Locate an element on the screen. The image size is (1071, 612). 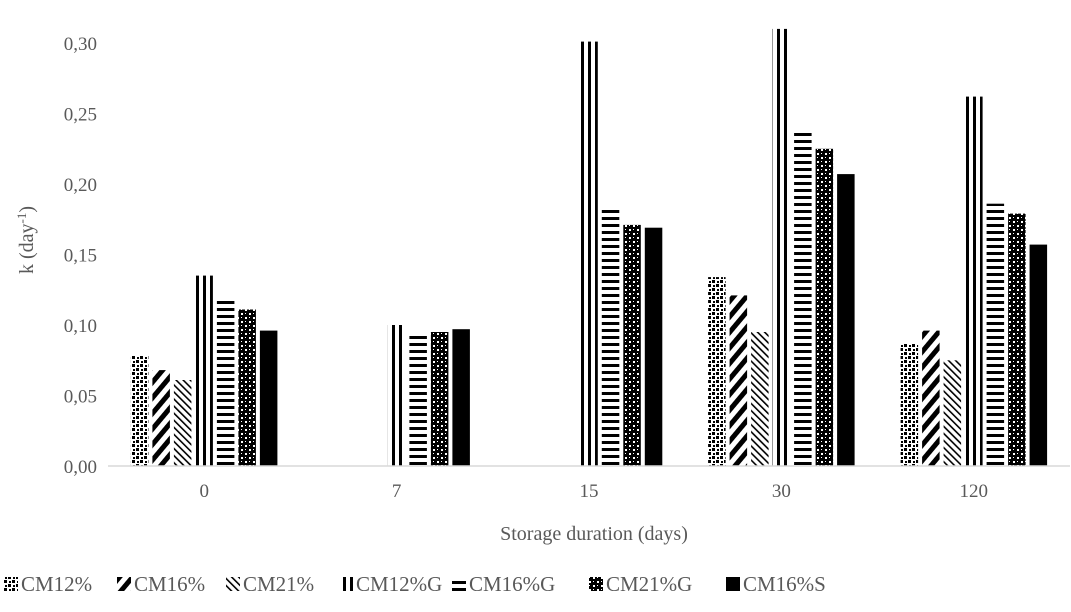
y-tick-label: 0,05 is located at coordinates (80, 397).